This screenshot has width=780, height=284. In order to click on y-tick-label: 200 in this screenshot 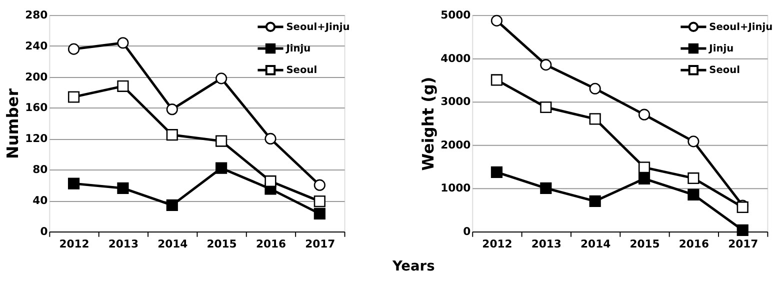, I will do `click(36, 77)`.